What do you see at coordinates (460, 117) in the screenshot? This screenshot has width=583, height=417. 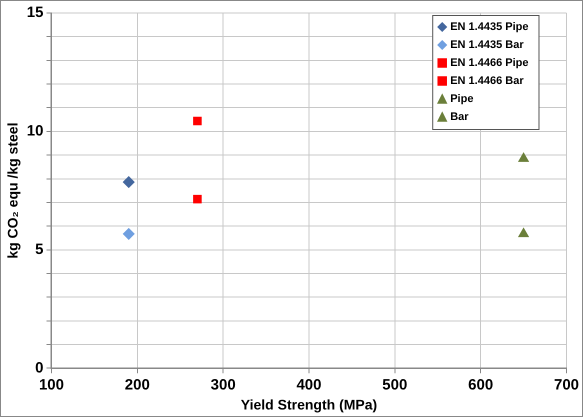 I see `legend-label: Bar` at bounding box center [460, 117].